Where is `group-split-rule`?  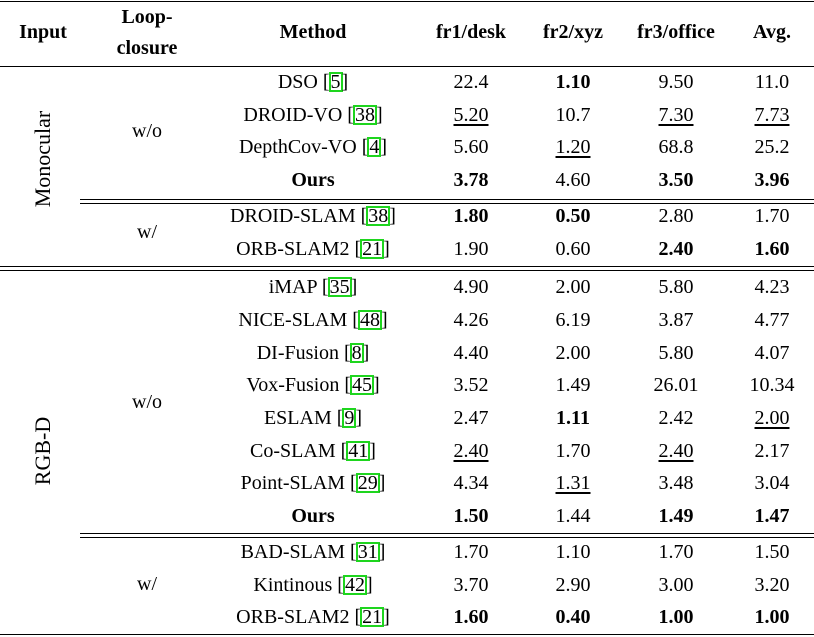
group-split-rule is located at coordinates (407, 266).